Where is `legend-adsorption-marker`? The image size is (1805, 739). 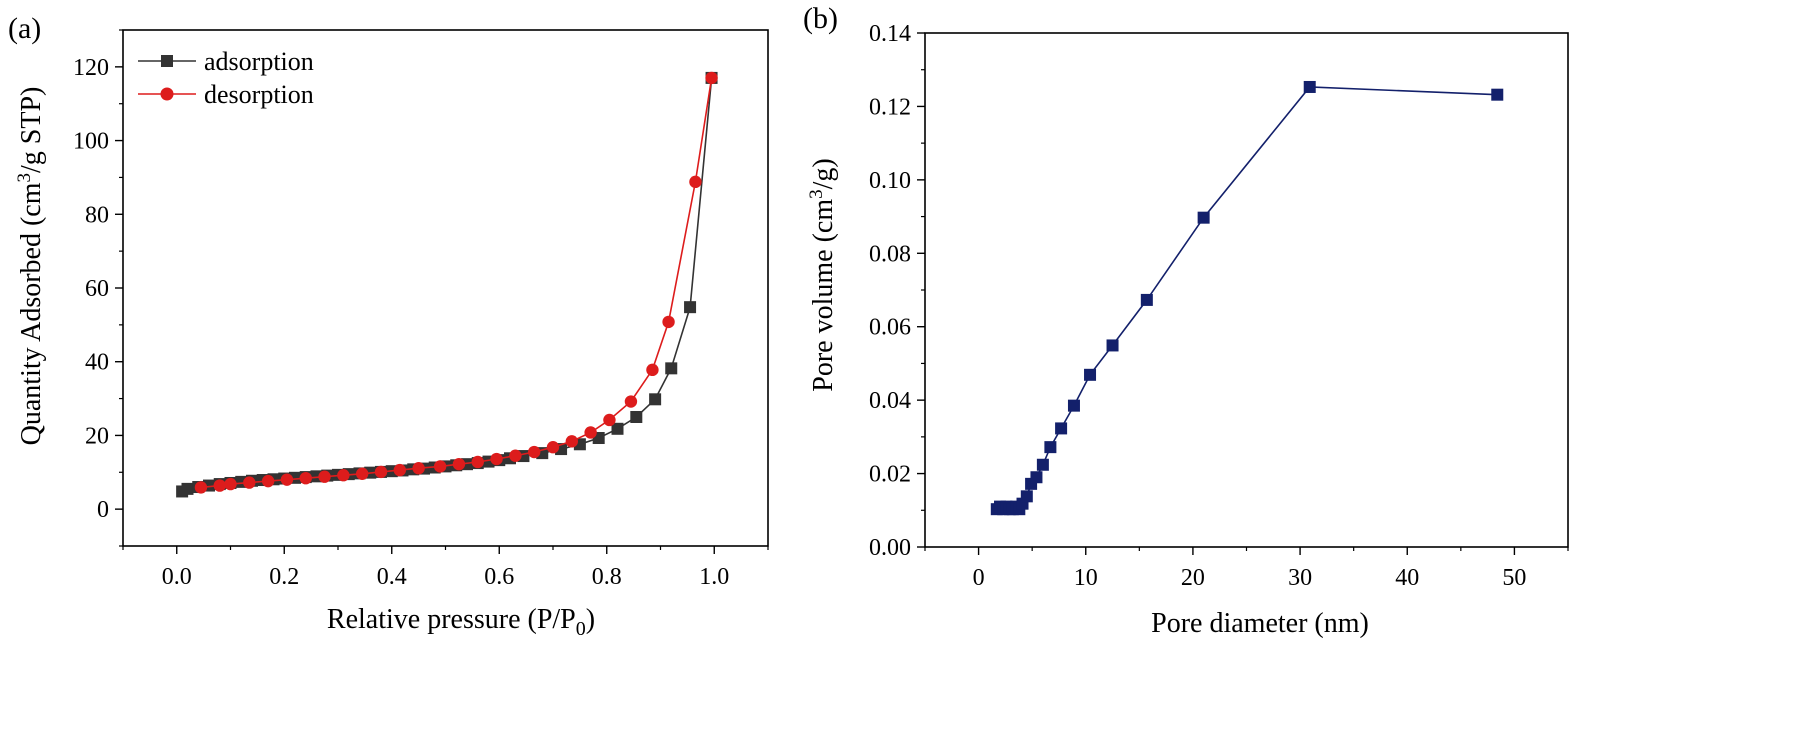
legend-adsorption-marker is located at coordinates (167, 61).